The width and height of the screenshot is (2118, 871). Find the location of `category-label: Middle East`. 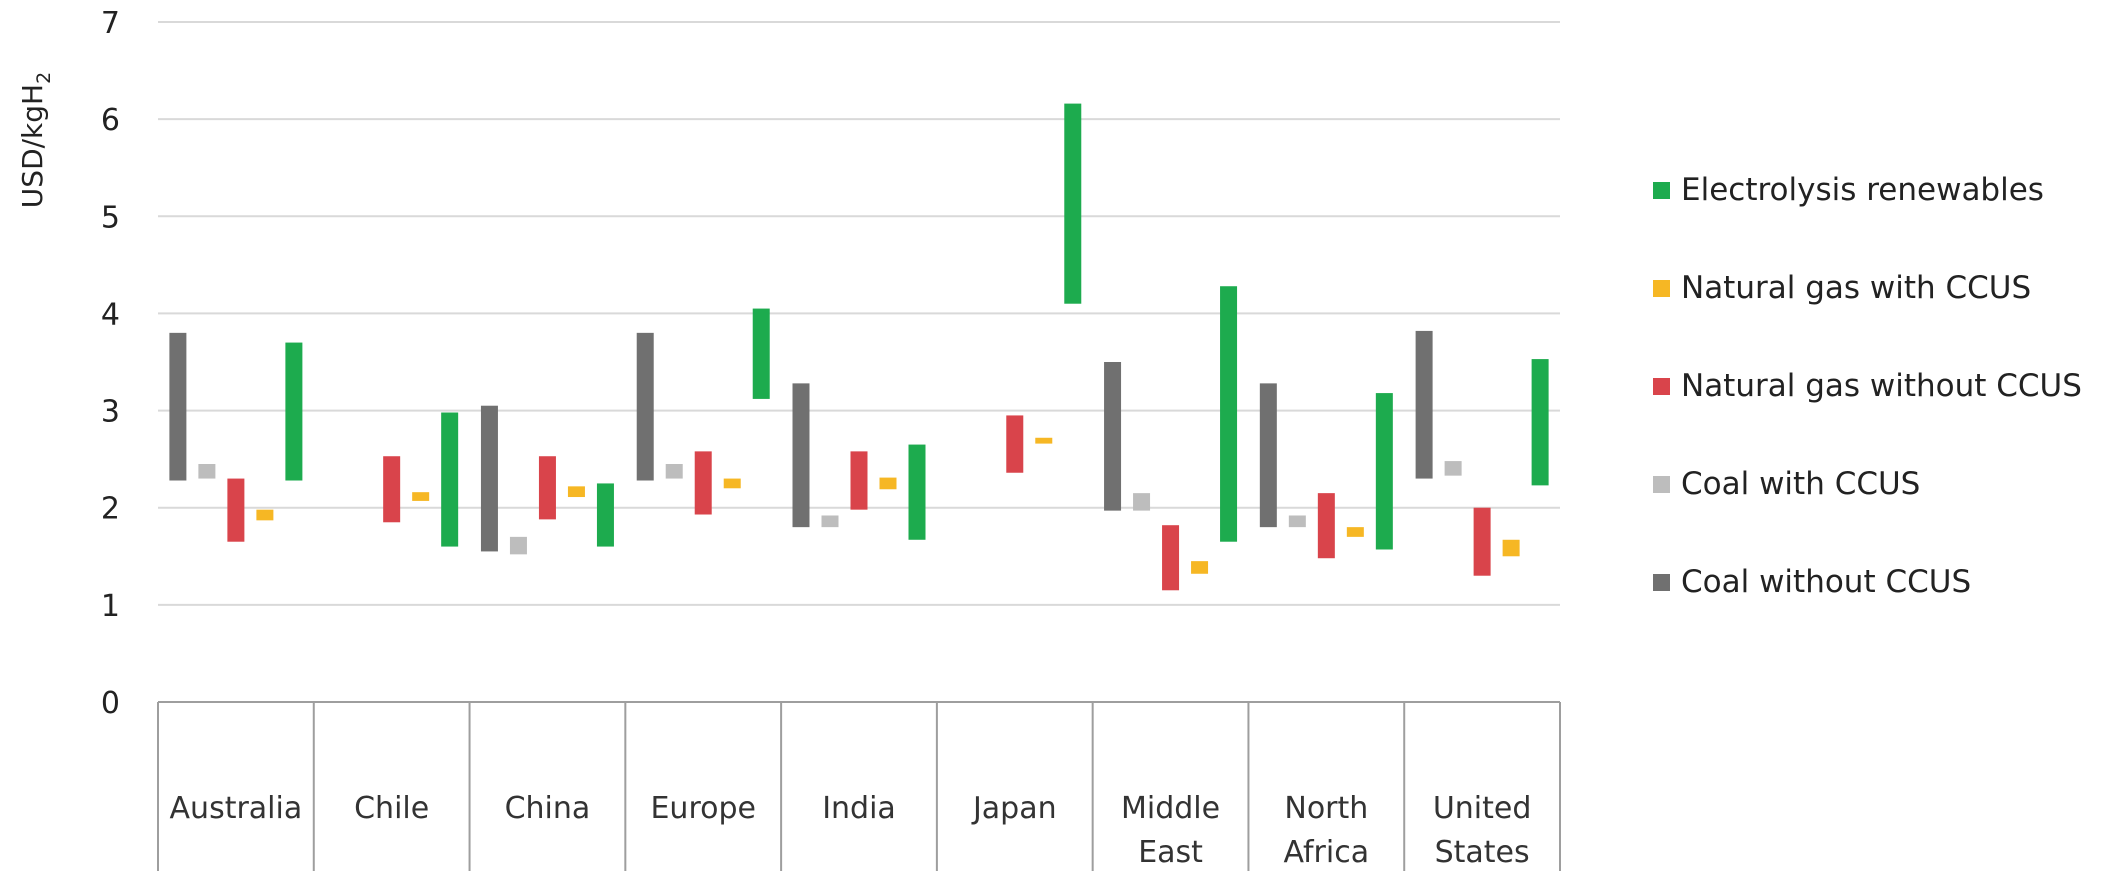

category-label: Middle East is located at coordinates (1170, 830).